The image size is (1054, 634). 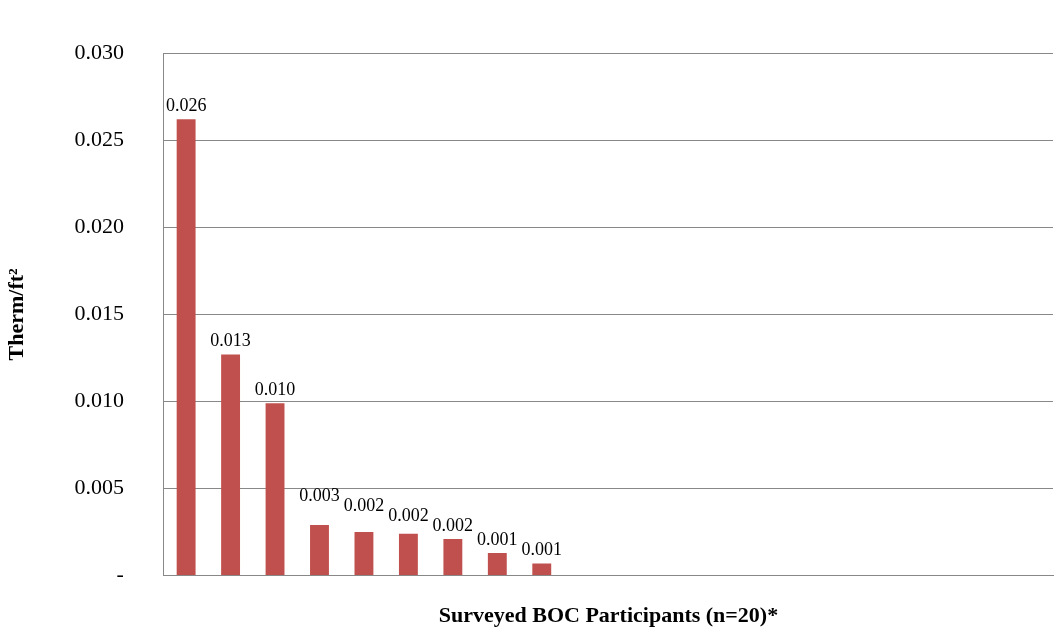 What do you see at coordinates (186, 105) in the screenshot?
I see `data-label: 0.026` at bounding box center [186, 105].